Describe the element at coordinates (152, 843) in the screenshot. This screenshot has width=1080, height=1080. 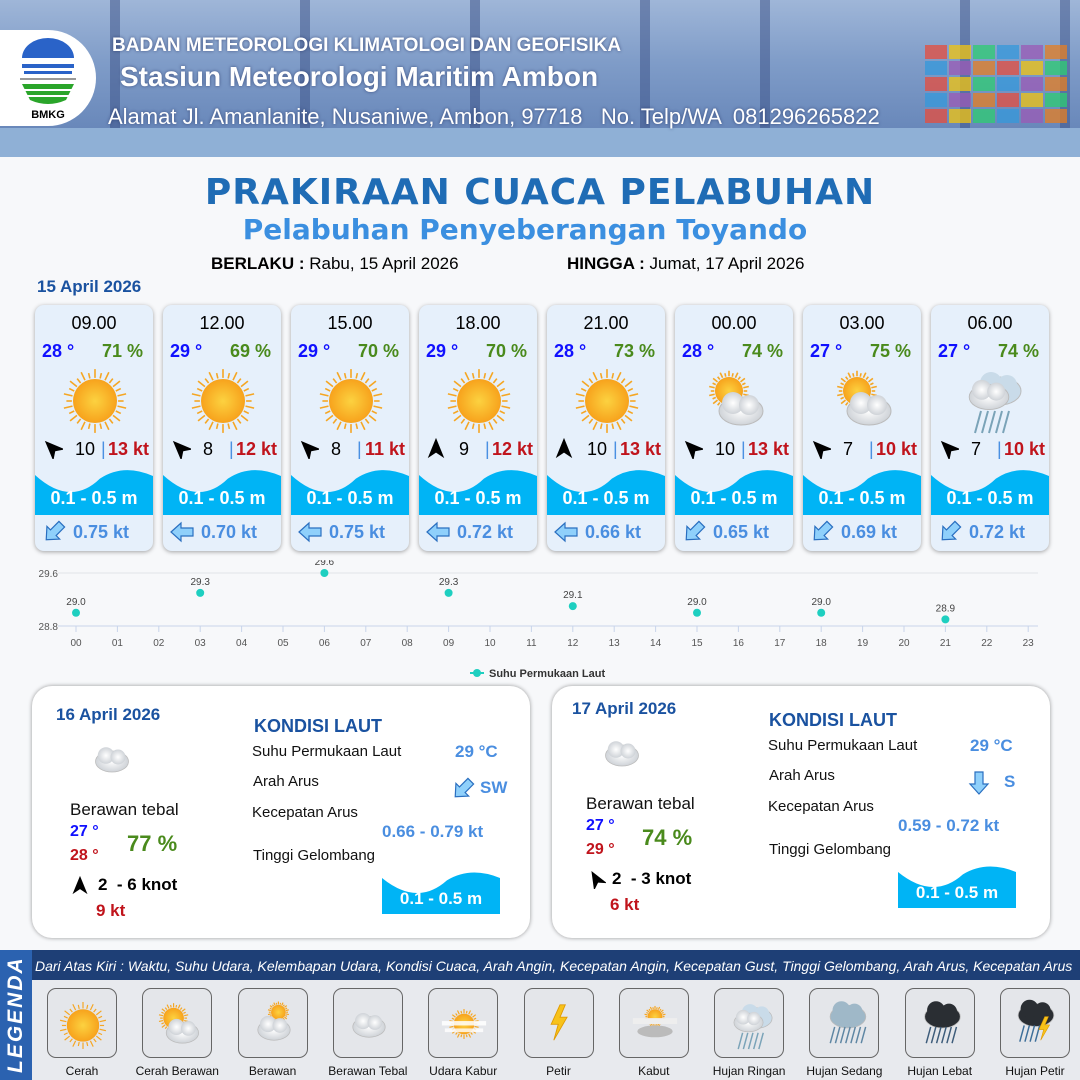
I see `humidity: 77 %` at that location.